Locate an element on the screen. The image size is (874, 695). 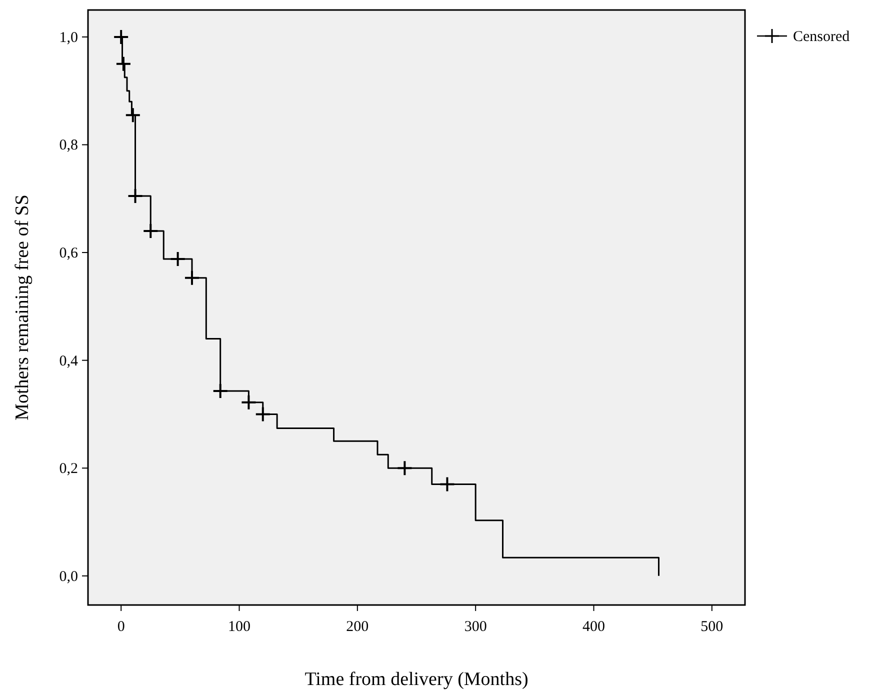
y-tick-label: 1,0 is located at coordinates (68, 38).